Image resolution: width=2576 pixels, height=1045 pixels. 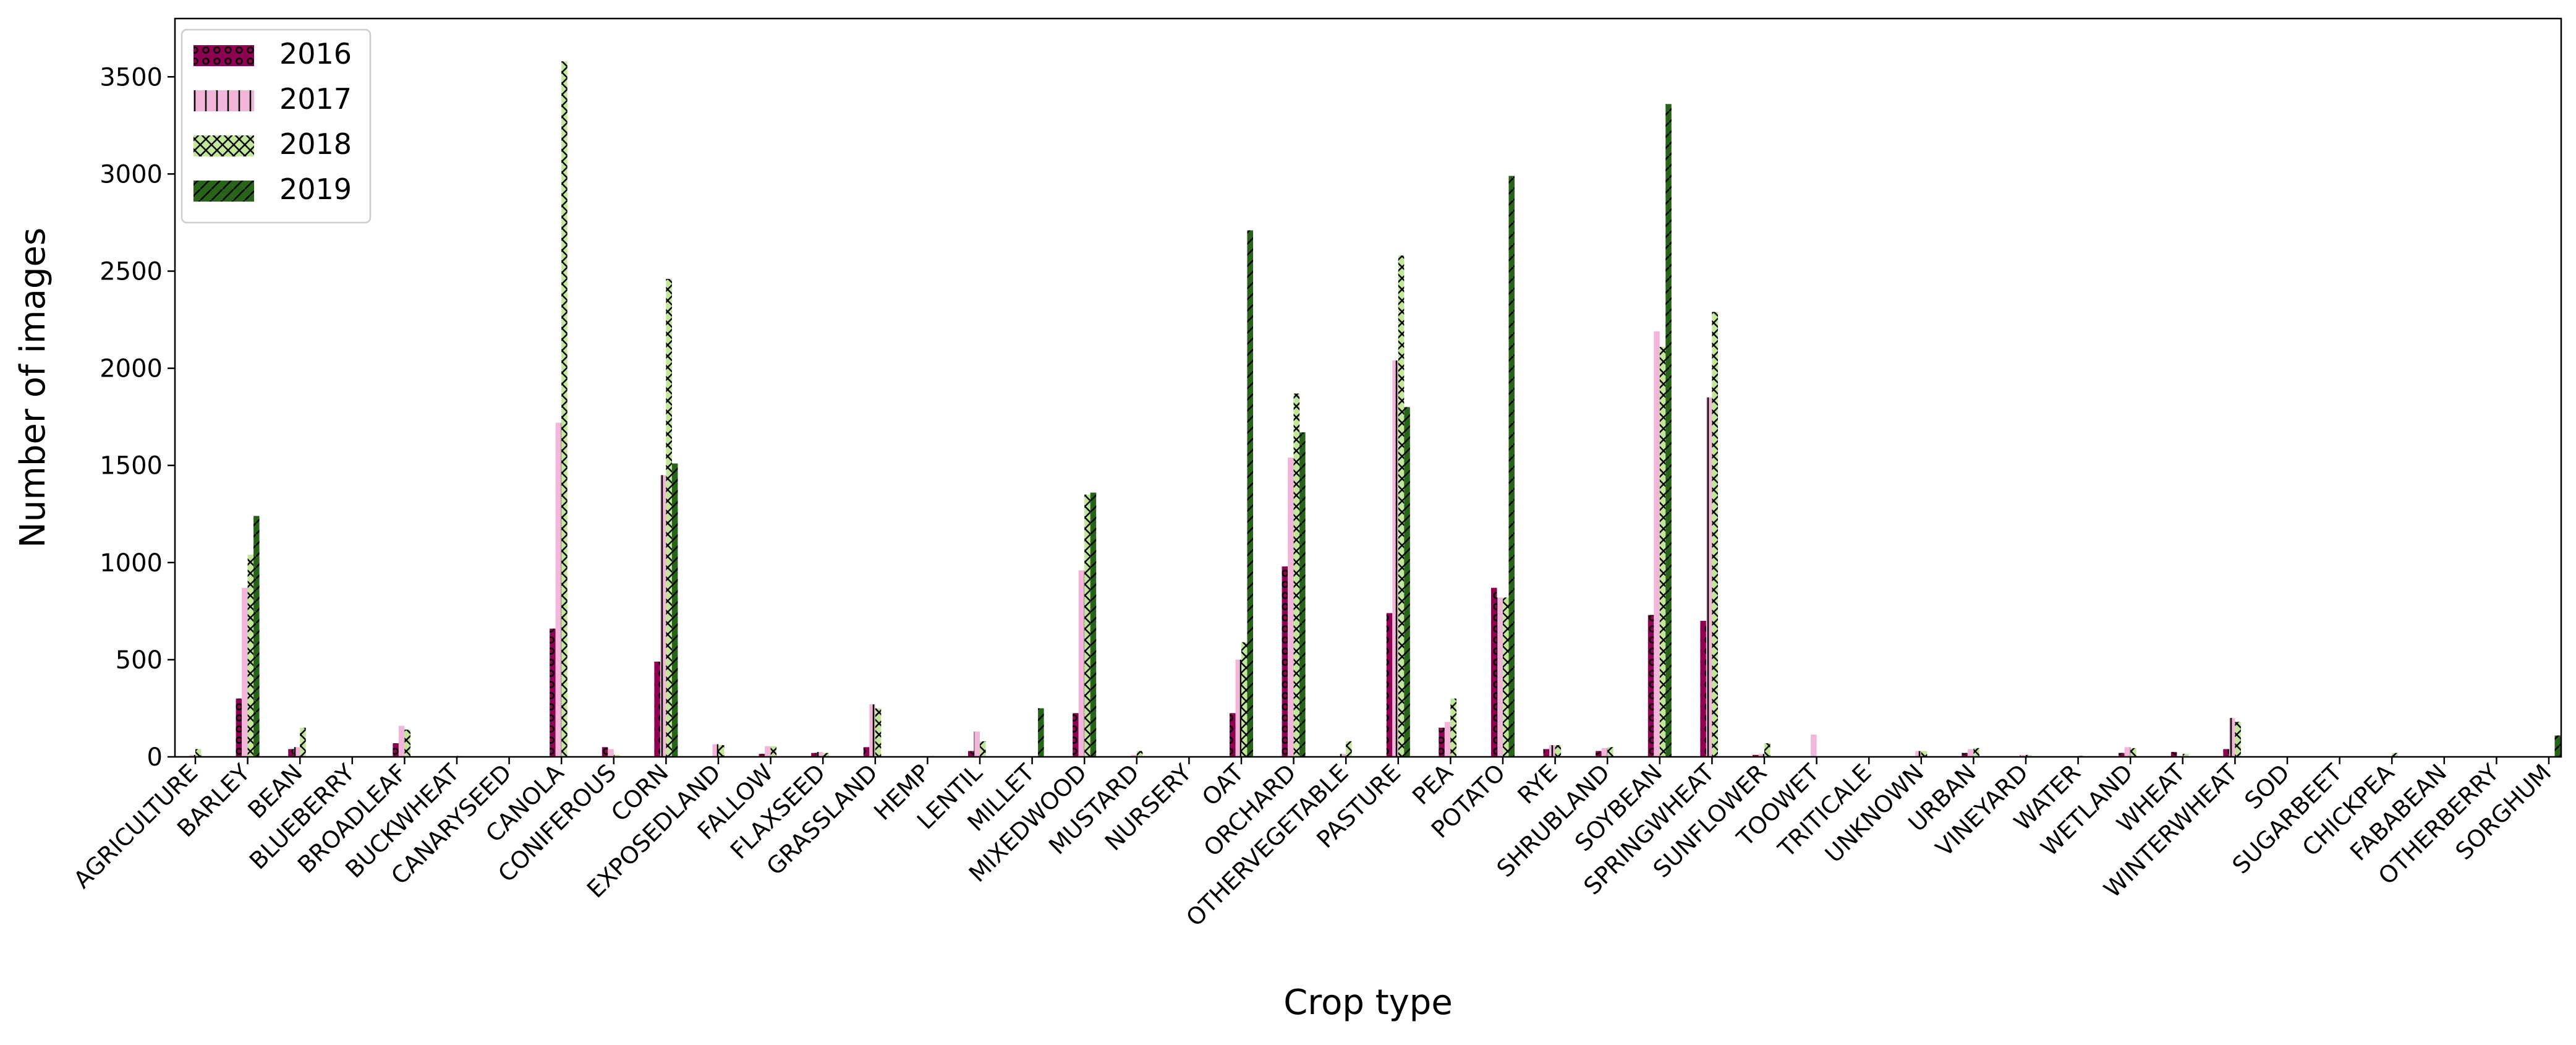 I want to click on bar-canola-2016-hatch, so click(x=553, y=692).